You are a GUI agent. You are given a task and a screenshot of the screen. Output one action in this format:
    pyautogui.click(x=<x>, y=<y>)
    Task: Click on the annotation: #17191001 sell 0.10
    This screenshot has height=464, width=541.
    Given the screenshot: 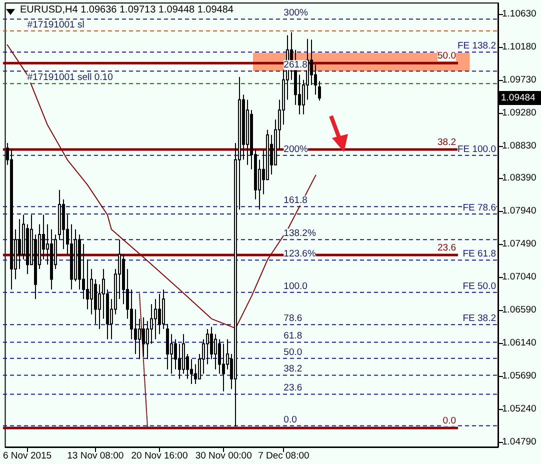 What is the action you would take?
    pyautogui.click(x=70, y=78)
    